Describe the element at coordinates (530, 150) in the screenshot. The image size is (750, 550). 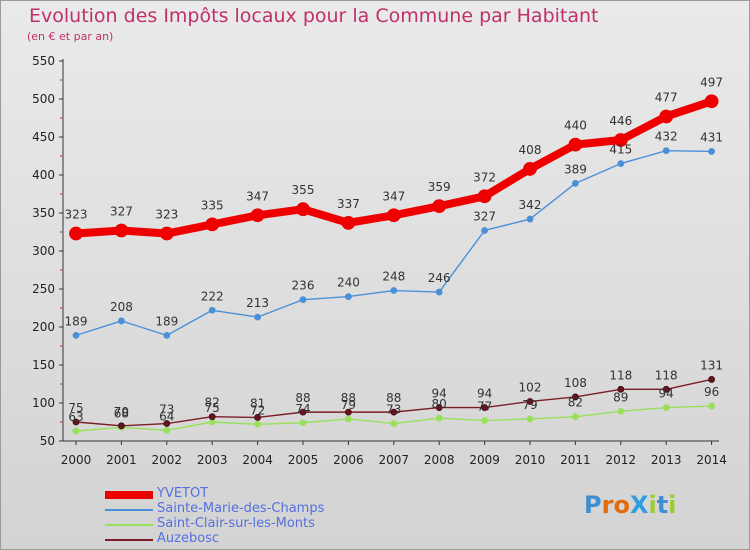
I see `data-label: 408` at that location.